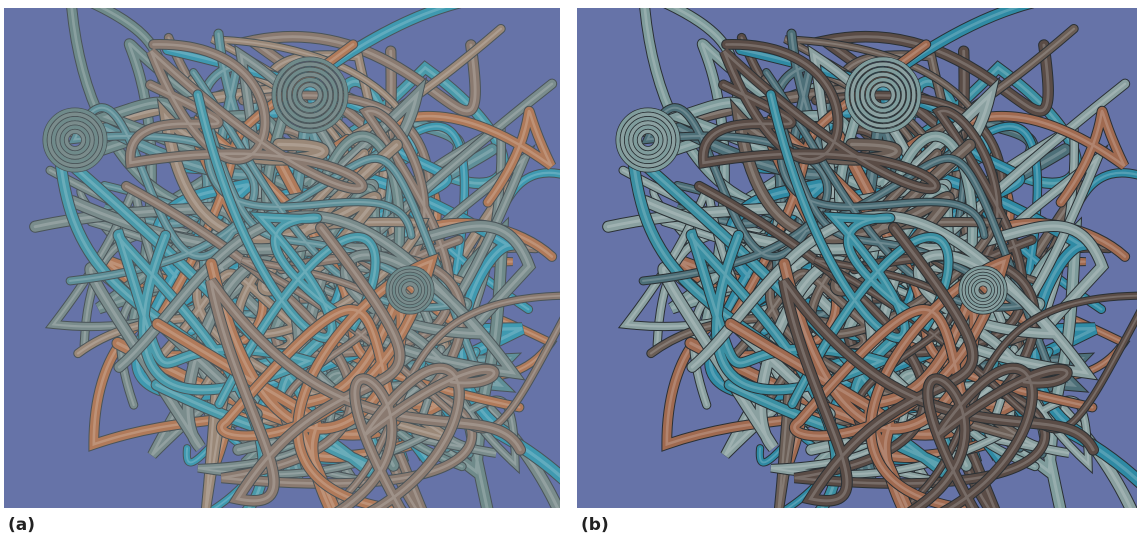 The width and height of the screenshot is (1141, 540). What do you see at coordinates (21, 525) in the screenshot?
I see `panel-label: (a)` at bounding box center [21, 525].